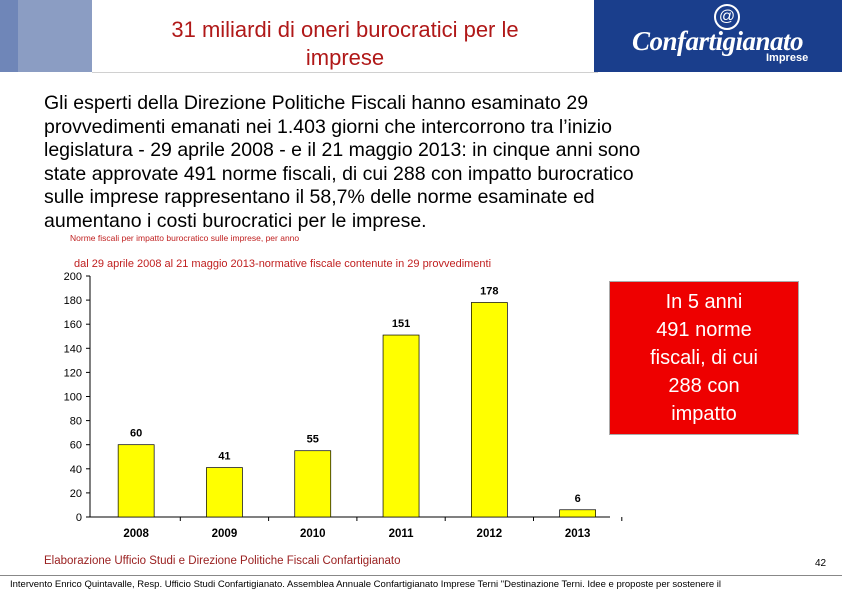 This screenshot has height=595, width=842. I want to click on y-tick-label: 40, so click(76, 470).